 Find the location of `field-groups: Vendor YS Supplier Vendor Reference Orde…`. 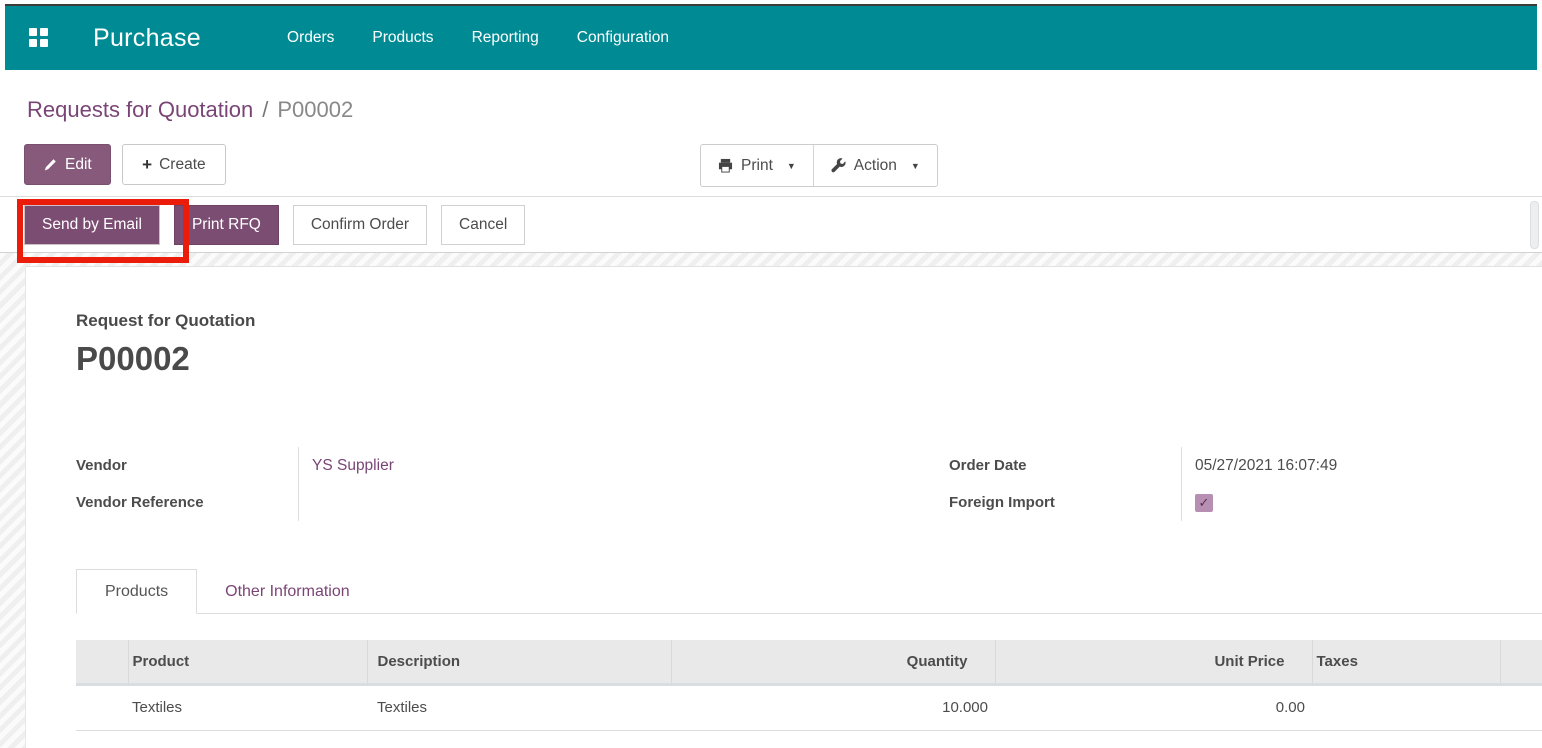

field-groups: Vendor YS Supplier Vendor Reference Orde… is located at coordinates (809, 484).